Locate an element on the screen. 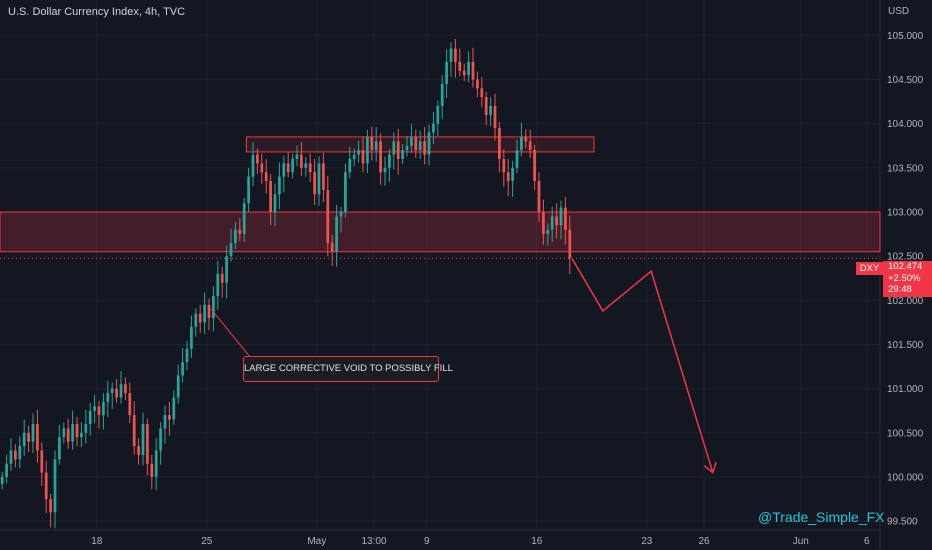 The height and width of the screenshot is (550, 932). x-tick-label: 9 is located at coordinates (427, 541).